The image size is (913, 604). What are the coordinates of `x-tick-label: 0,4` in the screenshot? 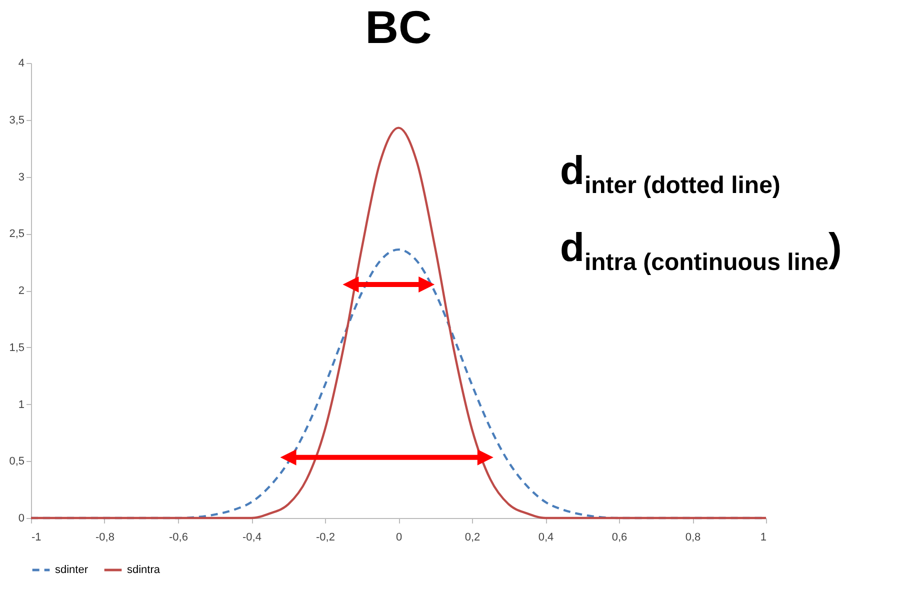 It's located at (546, 538).